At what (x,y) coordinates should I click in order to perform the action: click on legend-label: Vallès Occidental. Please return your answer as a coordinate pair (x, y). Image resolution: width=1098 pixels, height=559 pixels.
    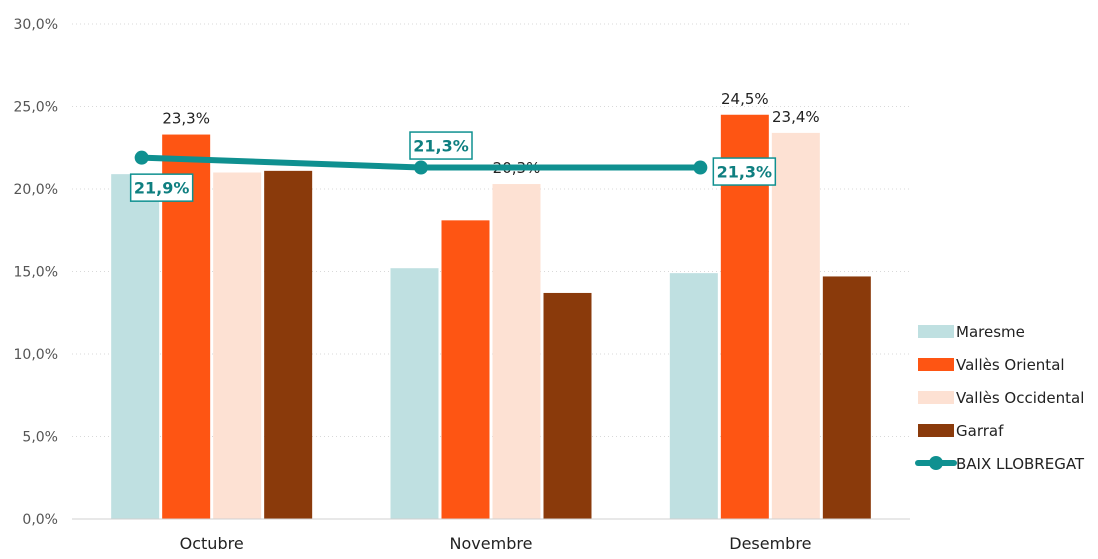
    Looking at the image, I should click on (1020, 398).